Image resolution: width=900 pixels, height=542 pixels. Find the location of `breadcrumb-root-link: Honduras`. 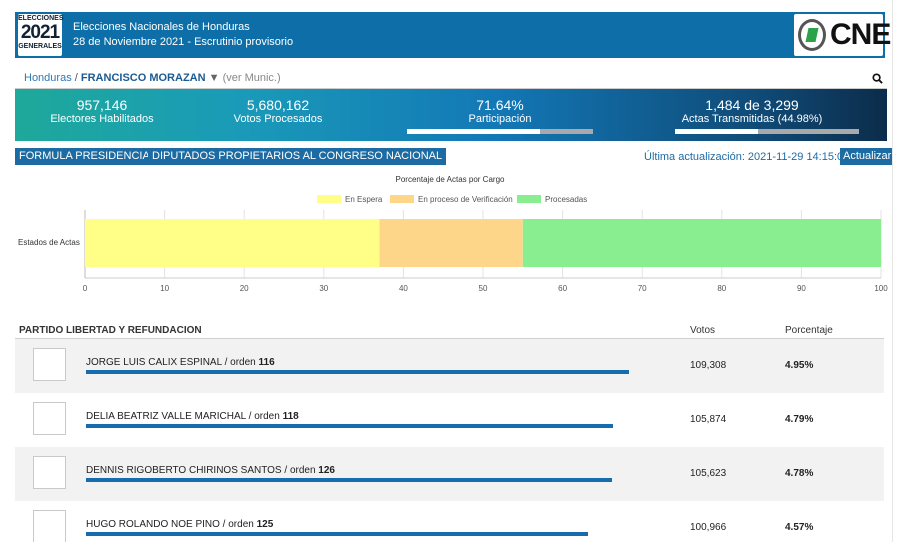

breadcrumb-root-link: Honduras is located at coordinates (48, 78).